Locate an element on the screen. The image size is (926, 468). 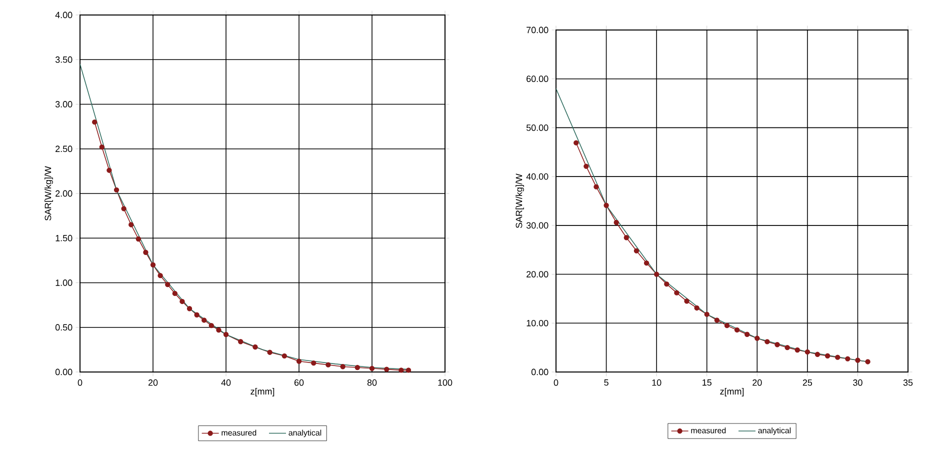
x-tick-label: 40 is located at coordinates (226, 382).